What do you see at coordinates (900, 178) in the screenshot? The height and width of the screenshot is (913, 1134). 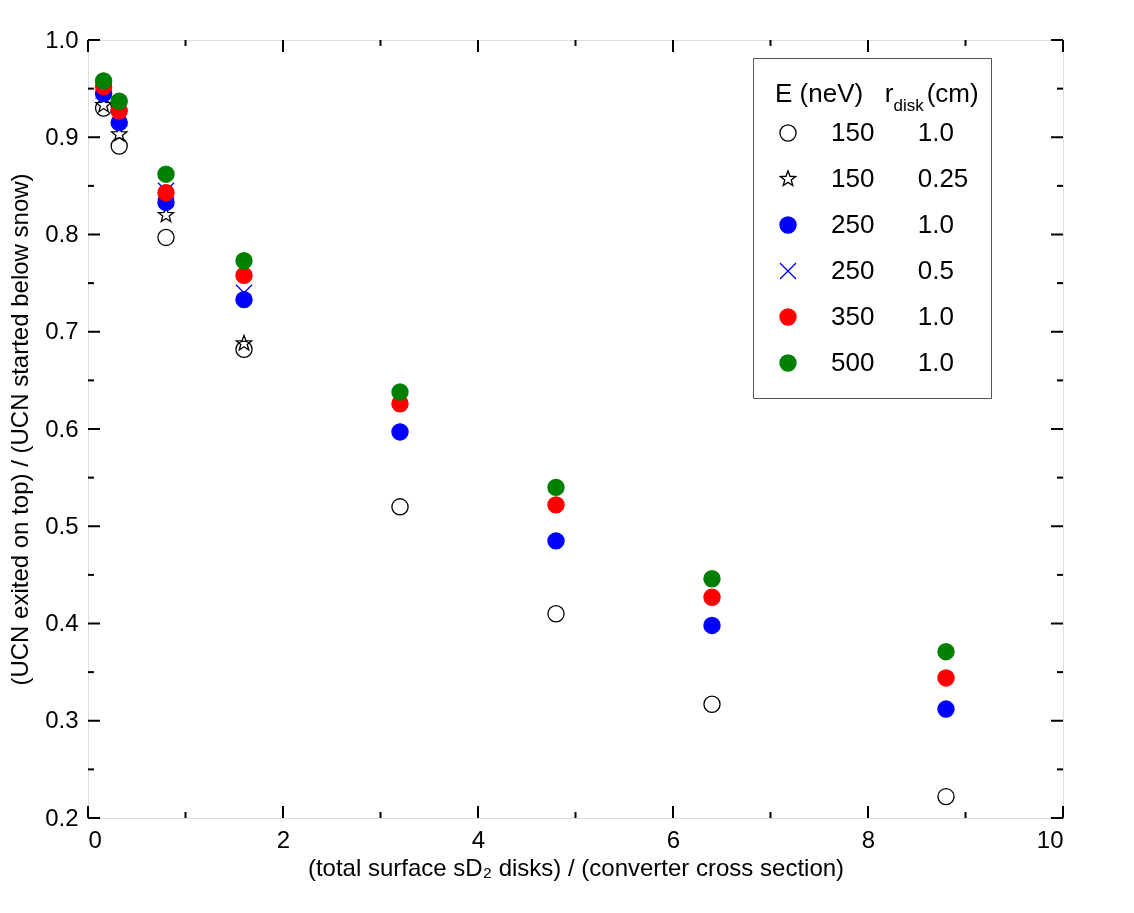 I see `legend-label: 150 0.25` at bounding box center [900, 178].